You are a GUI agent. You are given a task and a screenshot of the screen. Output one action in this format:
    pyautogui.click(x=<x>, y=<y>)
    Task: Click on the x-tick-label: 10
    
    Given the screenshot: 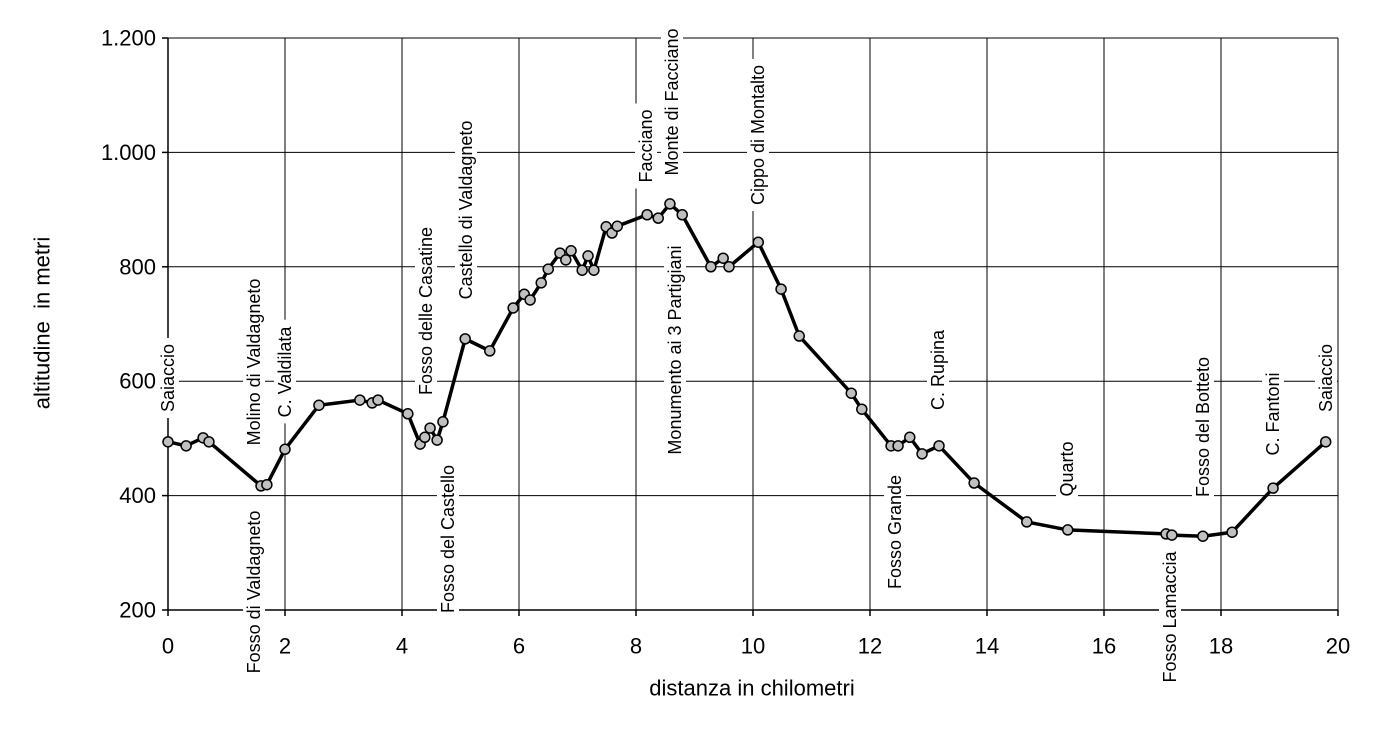 What is the action you would take?
    pyautogui.click(x=753, y=646)
    